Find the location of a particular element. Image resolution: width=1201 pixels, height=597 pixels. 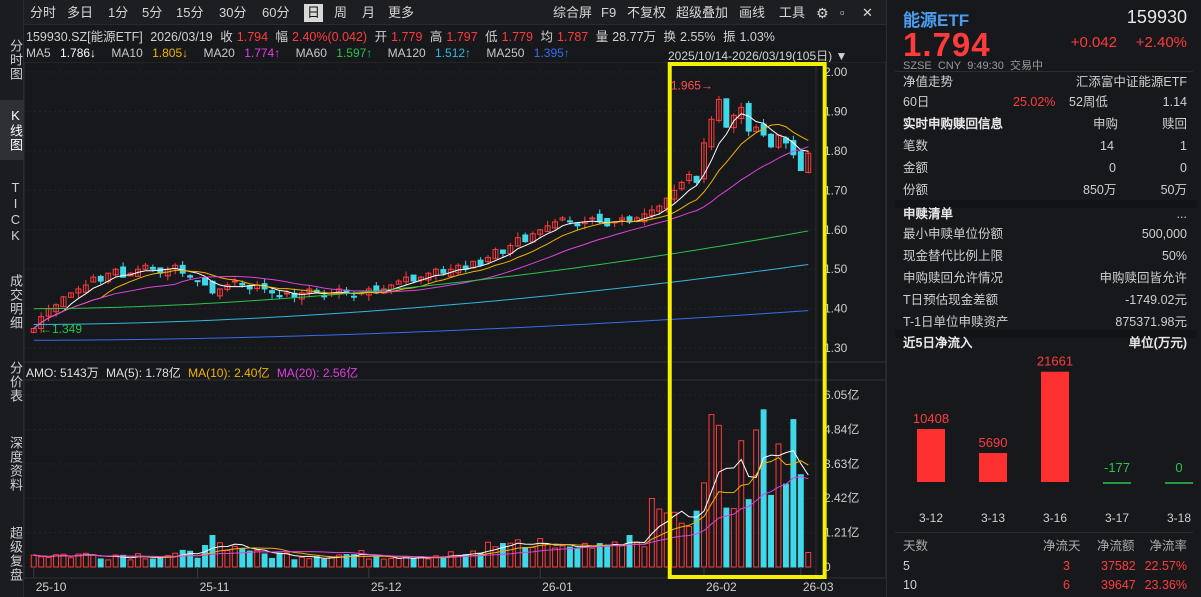

flow-table-row: 5 3 37582 22.57% is located at coordinates (1045, 566).